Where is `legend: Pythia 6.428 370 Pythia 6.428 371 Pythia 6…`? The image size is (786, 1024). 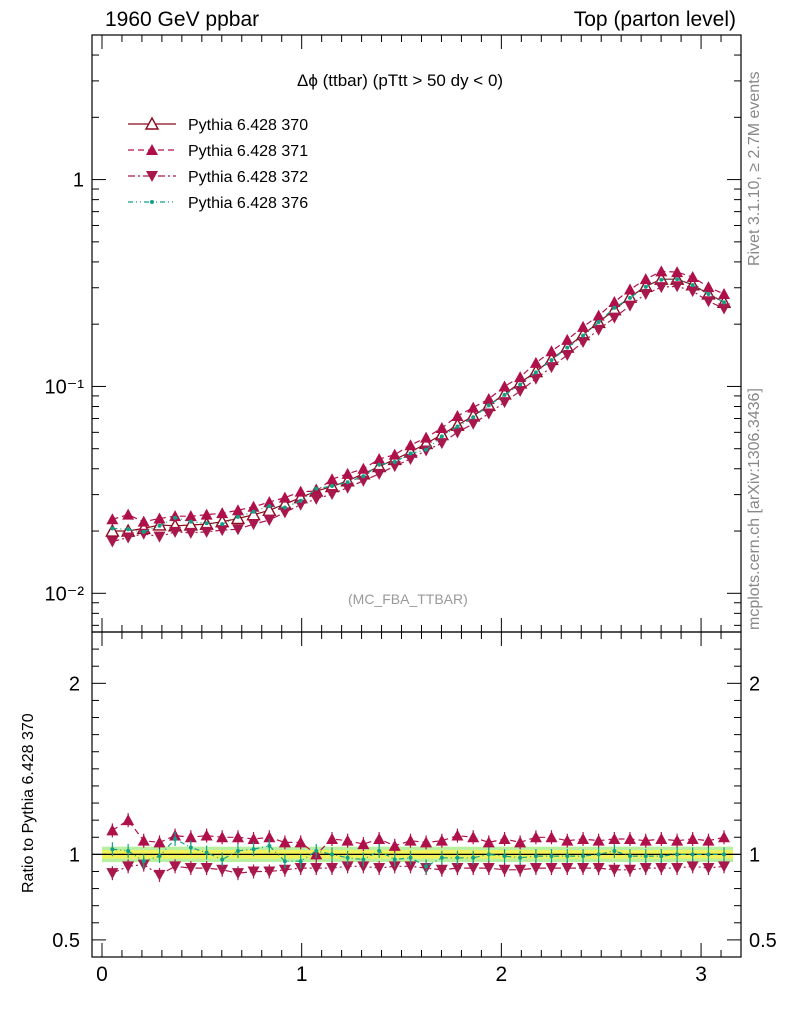
legend: Pythia 6.428 370 Pythia 6.428 371 Pythia 6… is located at coordinates (218, 164).